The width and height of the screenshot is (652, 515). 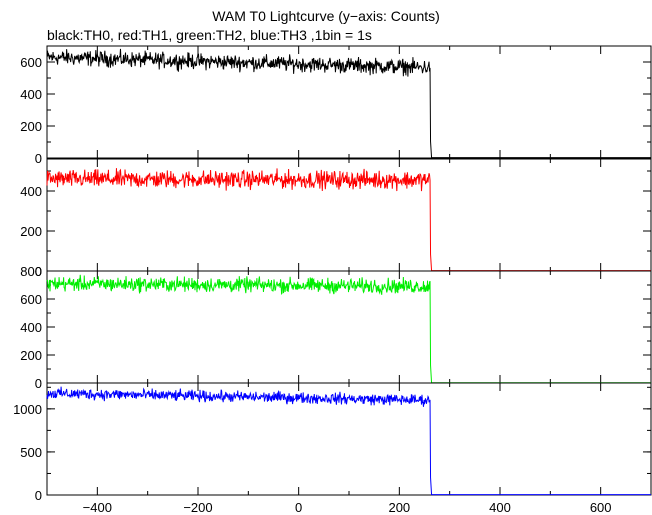 I want to click on chart-title: WAM T0 Lightcurve (y−axis: Counts), so click(x=326, y=16).